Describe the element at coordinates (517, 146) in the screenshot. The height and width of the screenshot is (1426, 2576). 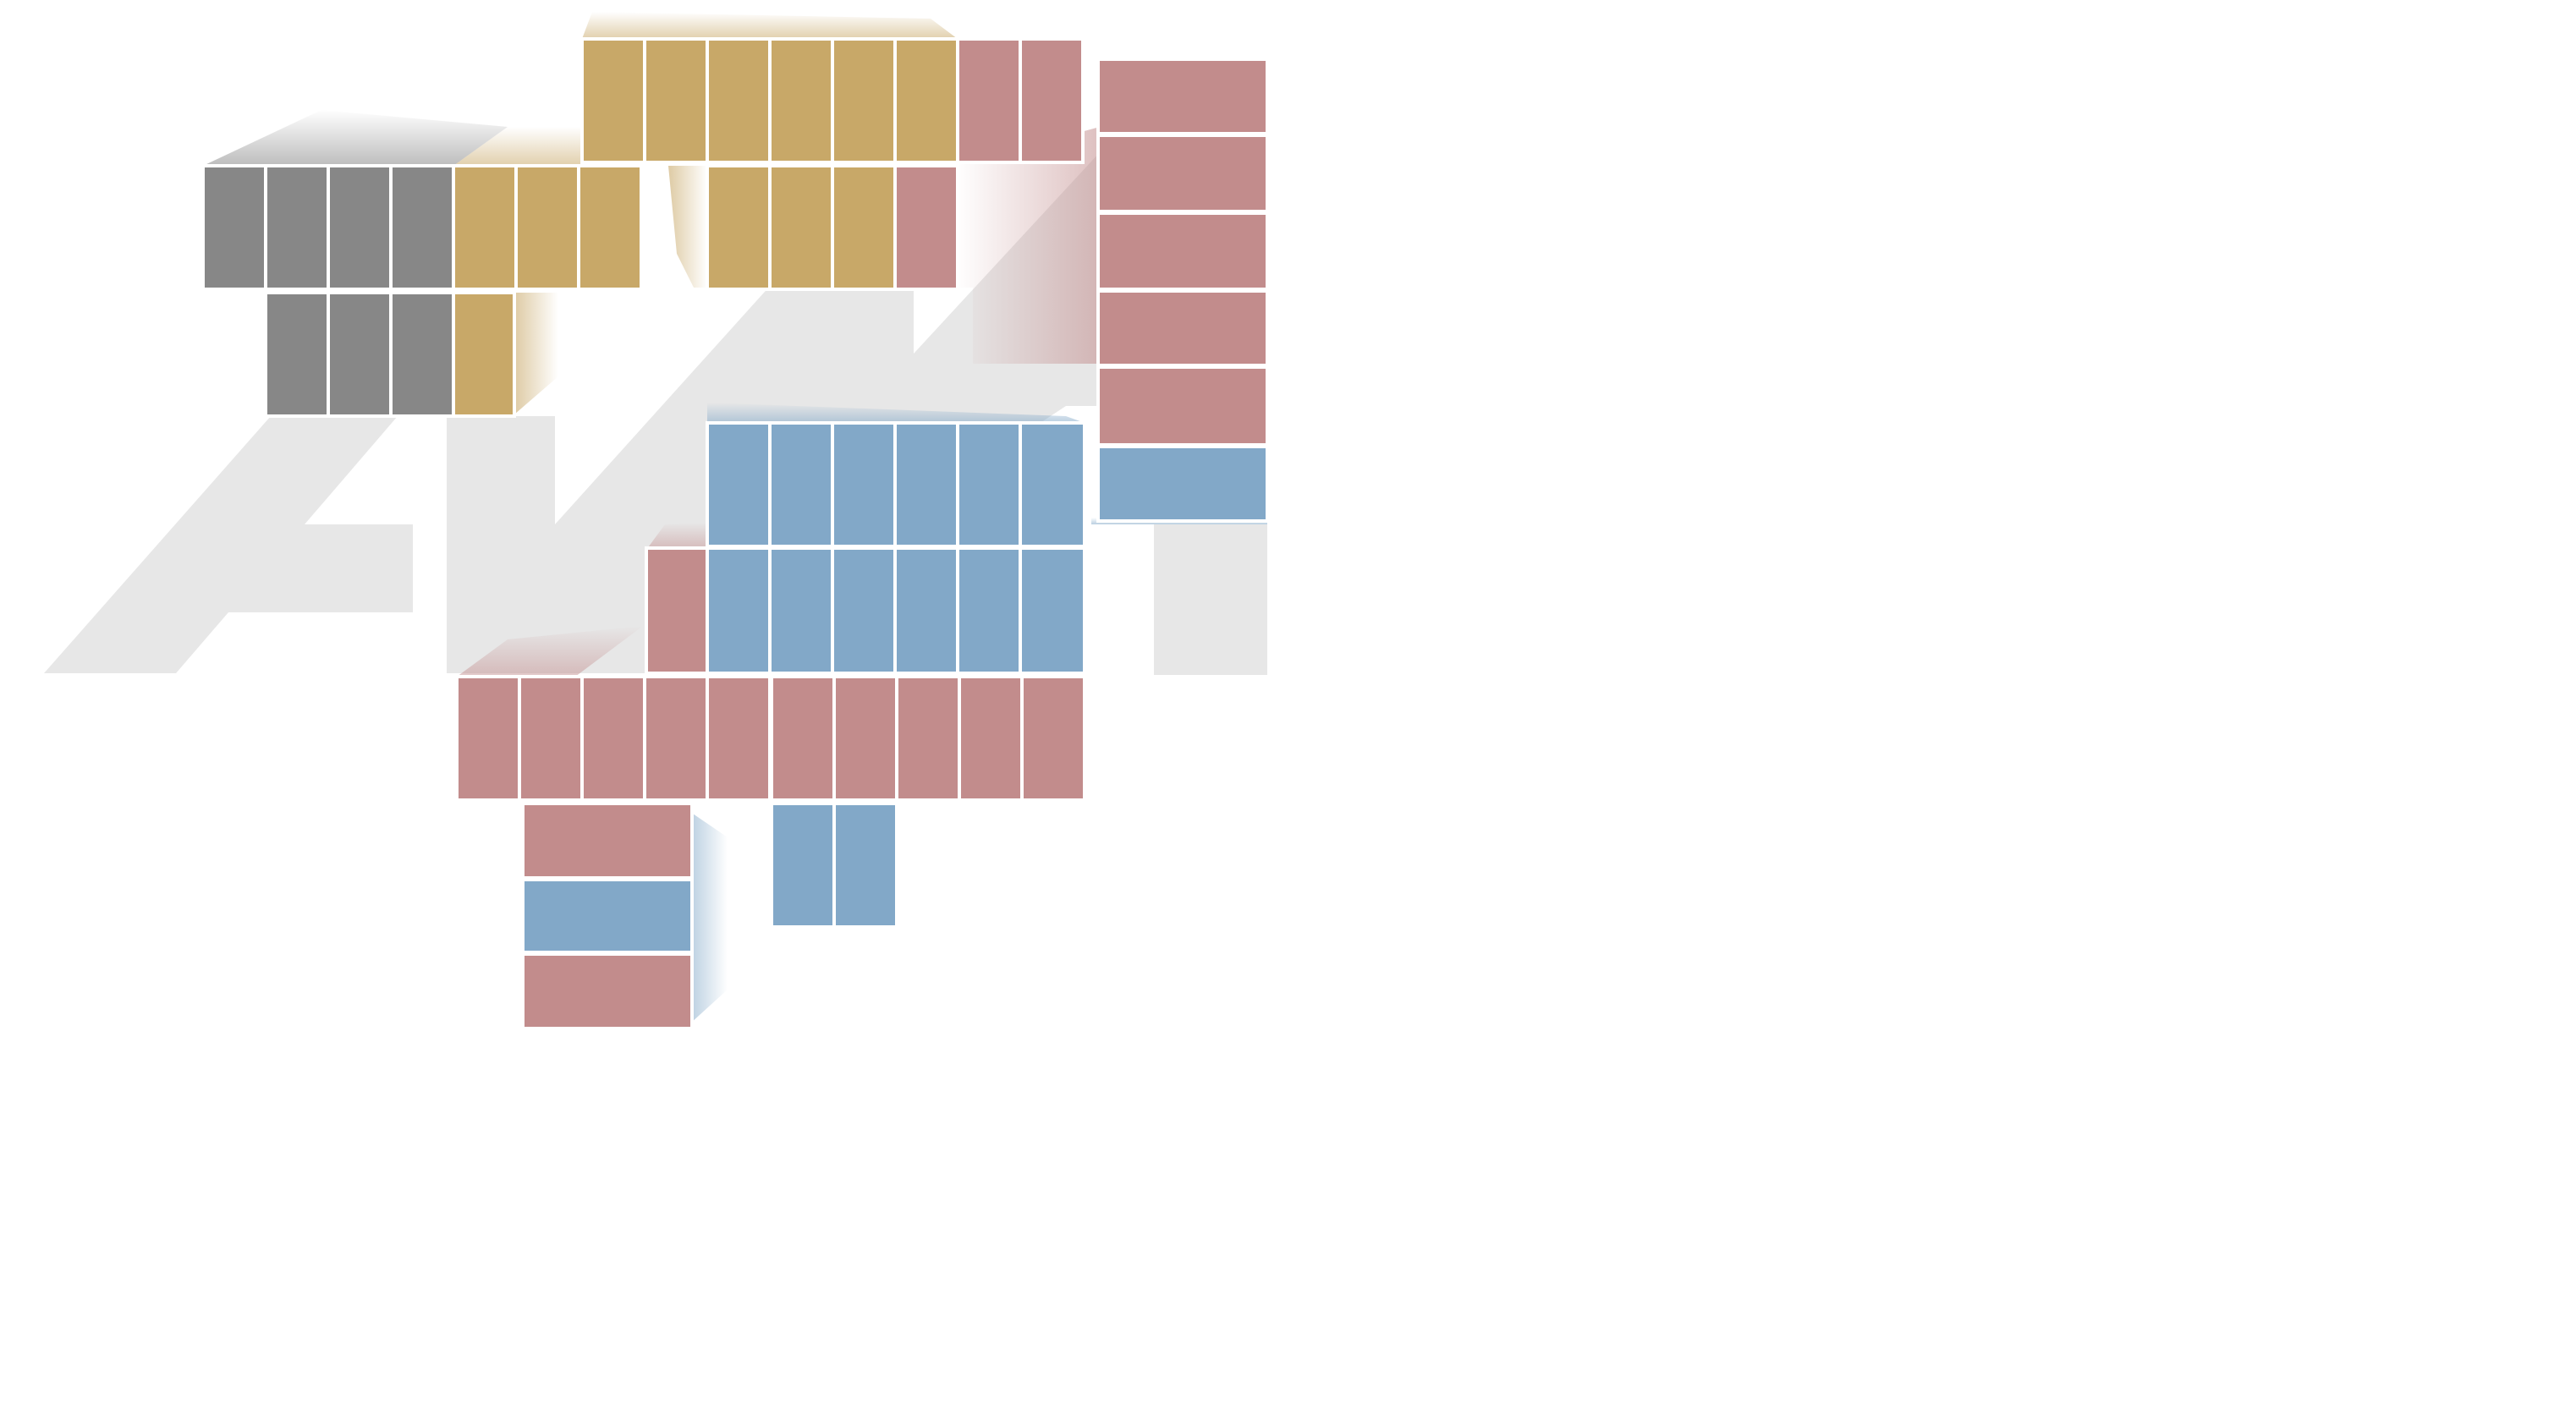
I see `gold-left-shade` at that location.